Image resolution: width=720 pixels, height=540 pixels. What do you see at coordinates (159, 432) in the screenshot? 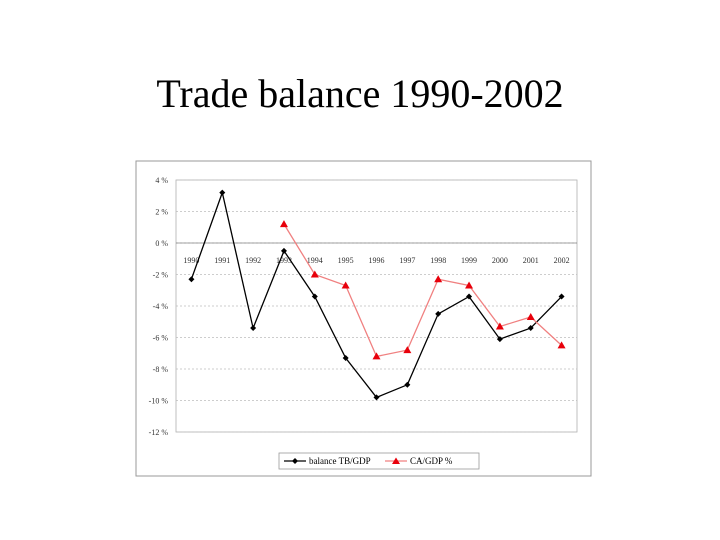
I see `y-tick-label: -12 %` at bounding box center [159, 432].